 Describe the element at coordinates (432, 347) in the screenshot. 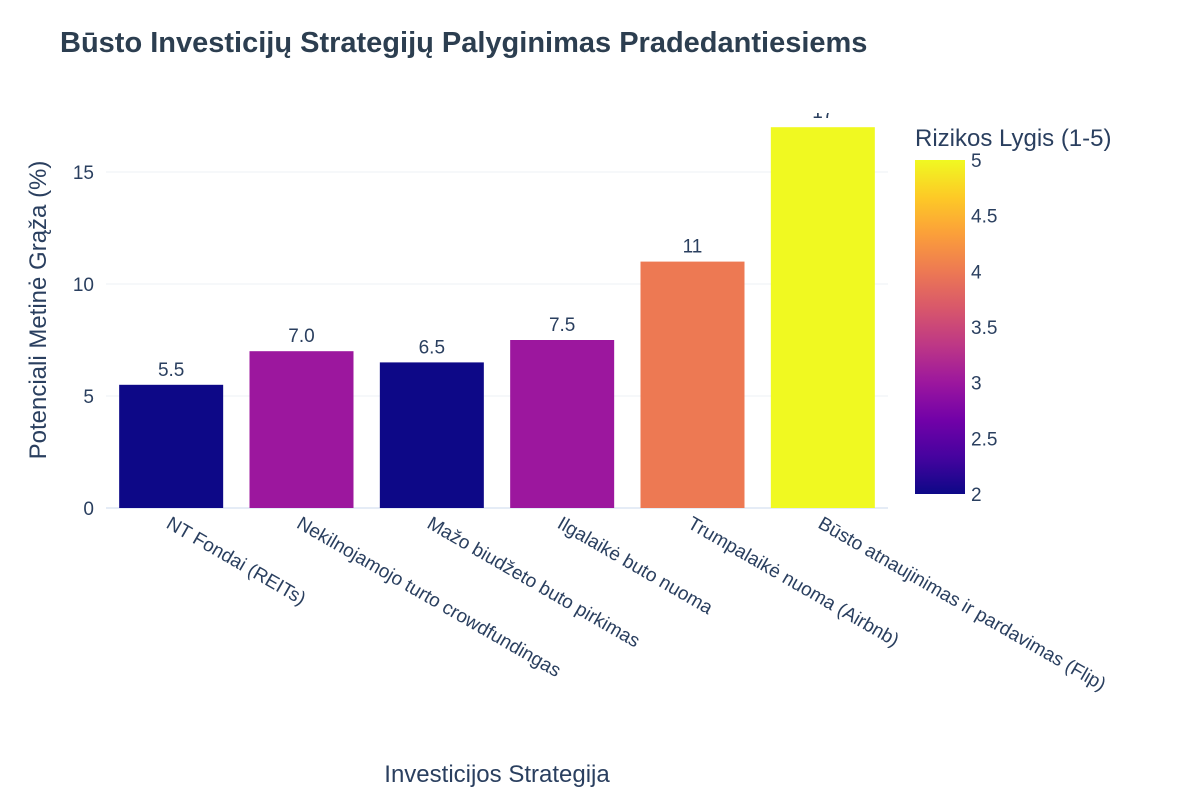

I see `data-label: 6.5` at that location.